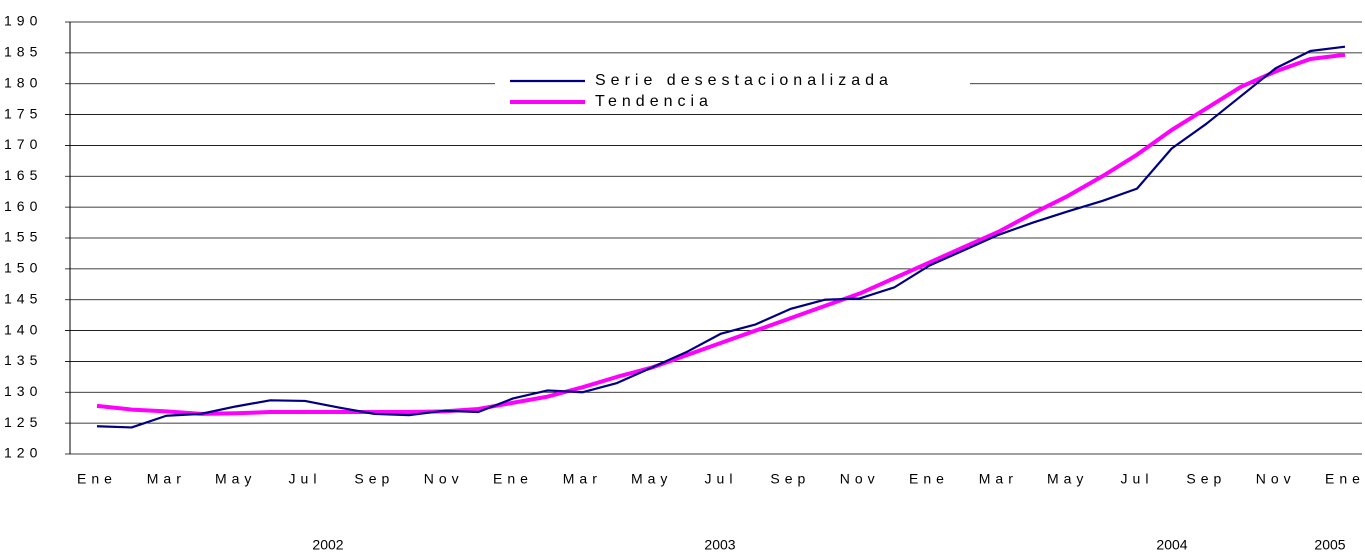  Describe the element at coordinates (23, 52) in the screenshot. I see `y-tick-label: 185` at that location.